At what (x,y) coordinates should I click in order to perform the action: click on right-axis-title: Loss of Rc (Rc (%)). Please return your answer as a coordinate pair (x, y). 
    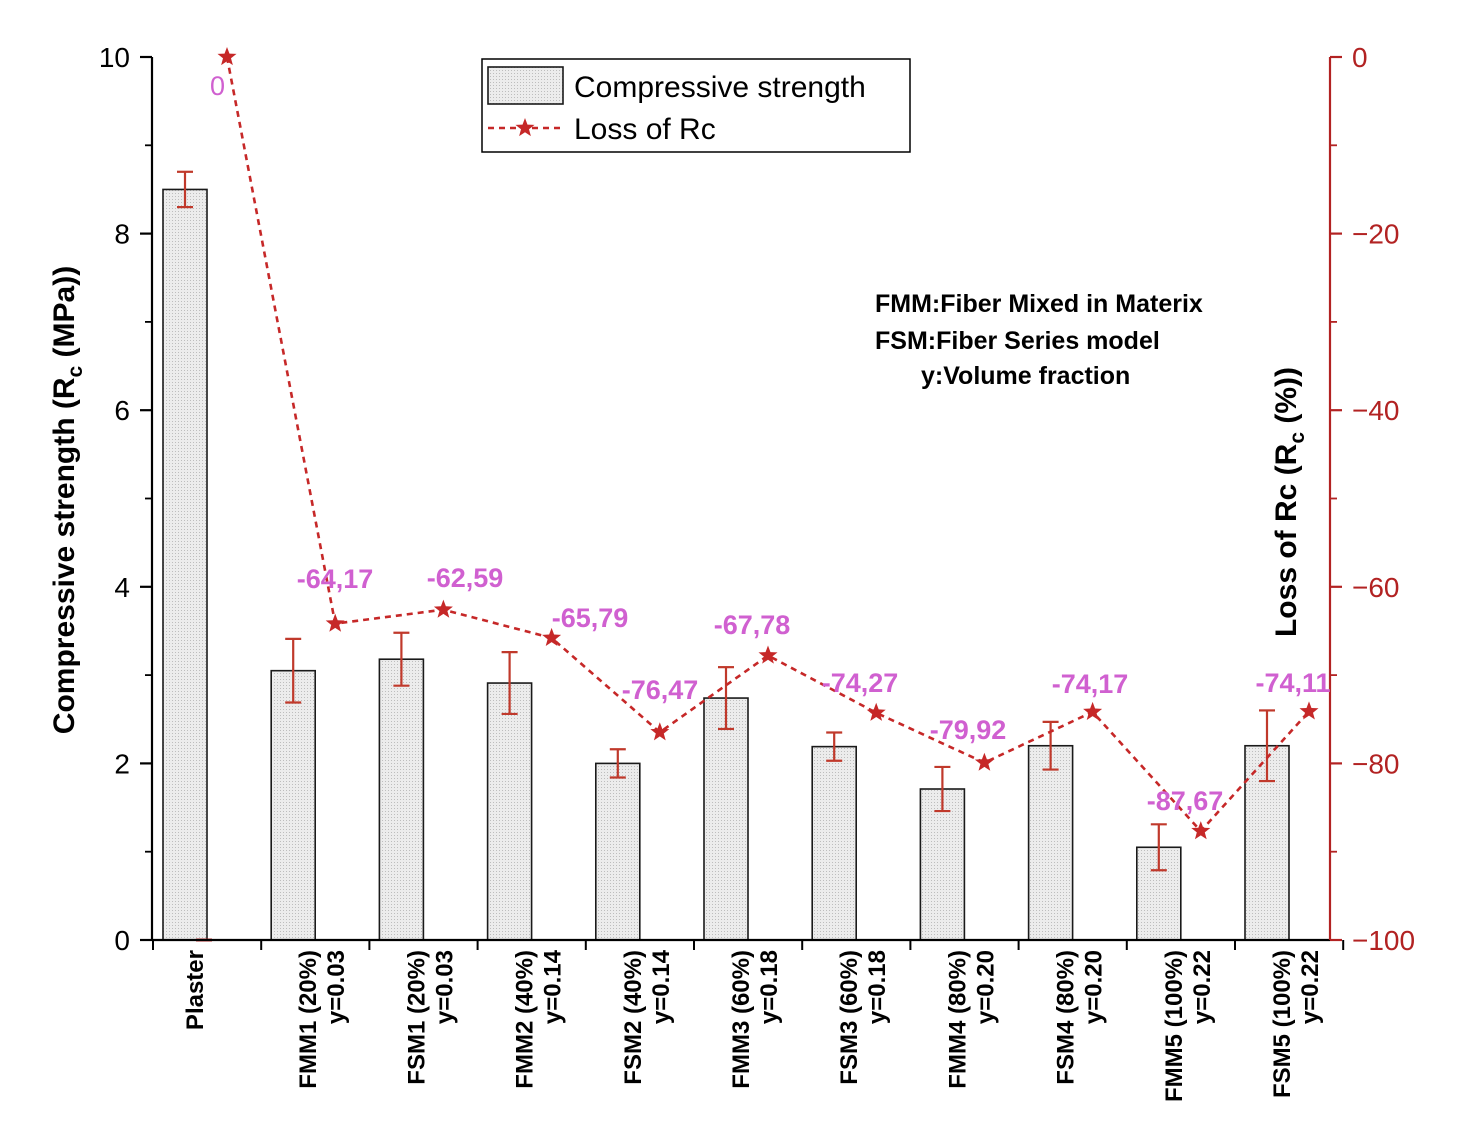
    Looking at the image, I should click on (1289, 502).